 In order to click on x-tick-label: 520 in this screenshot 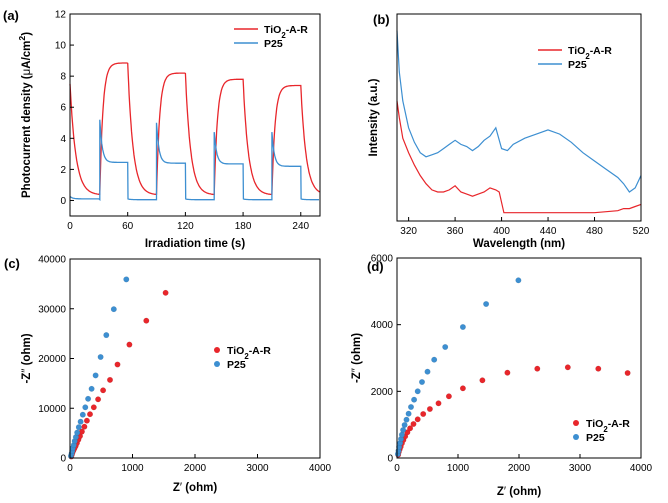, I will do `click(641, 231)`.